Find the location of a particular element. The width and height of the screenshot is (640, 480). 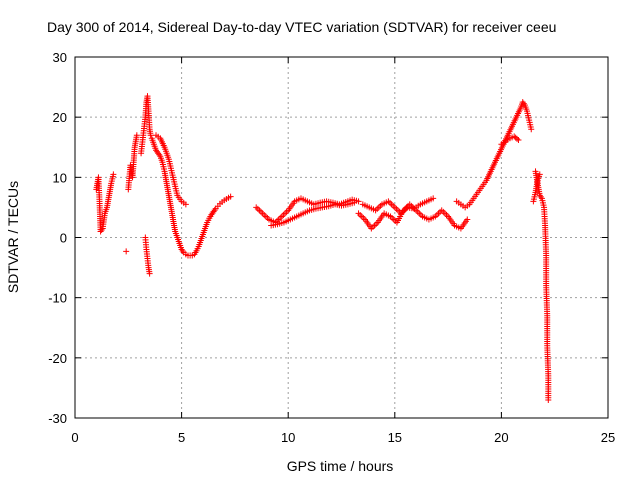

x-tick-label: 5 is located at coordinates (181, 437).